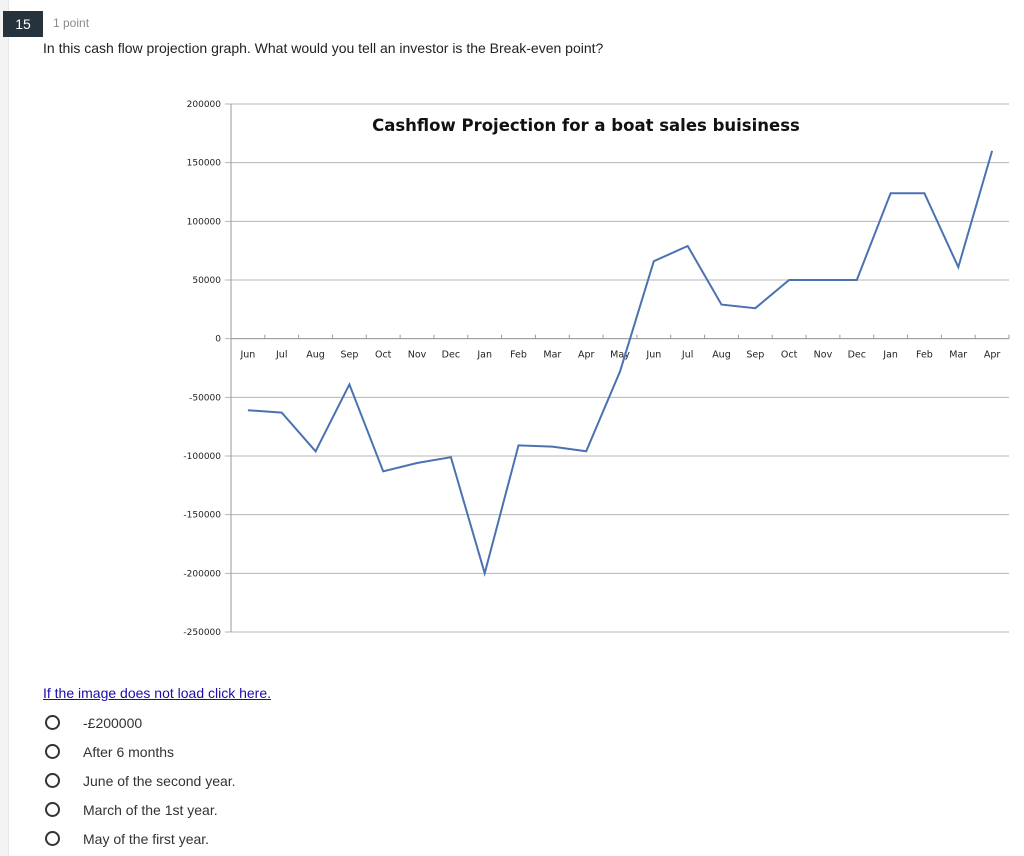 This screenshot has width=1024, height=856. I want to click on option-label: After 6 months, so click(129, 751).